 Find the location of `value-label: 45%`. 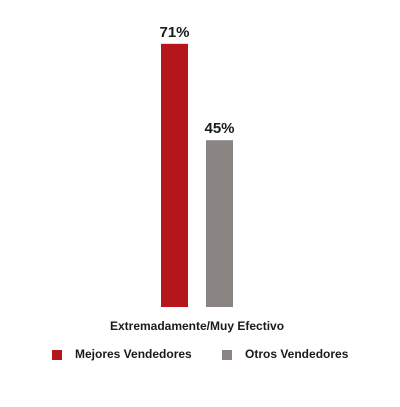

value-label: 45% is located at coordinates (219, 128).